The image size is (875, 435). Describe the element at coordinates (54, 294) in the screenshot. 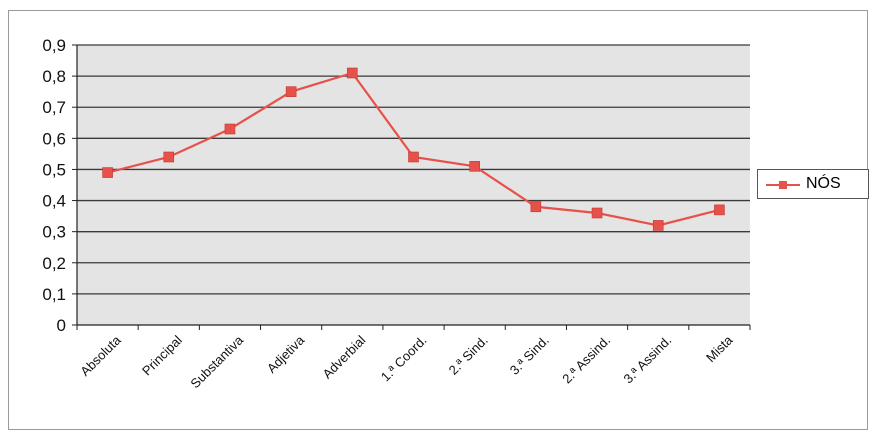

I see `y-tick-label: 0,1` at that location.